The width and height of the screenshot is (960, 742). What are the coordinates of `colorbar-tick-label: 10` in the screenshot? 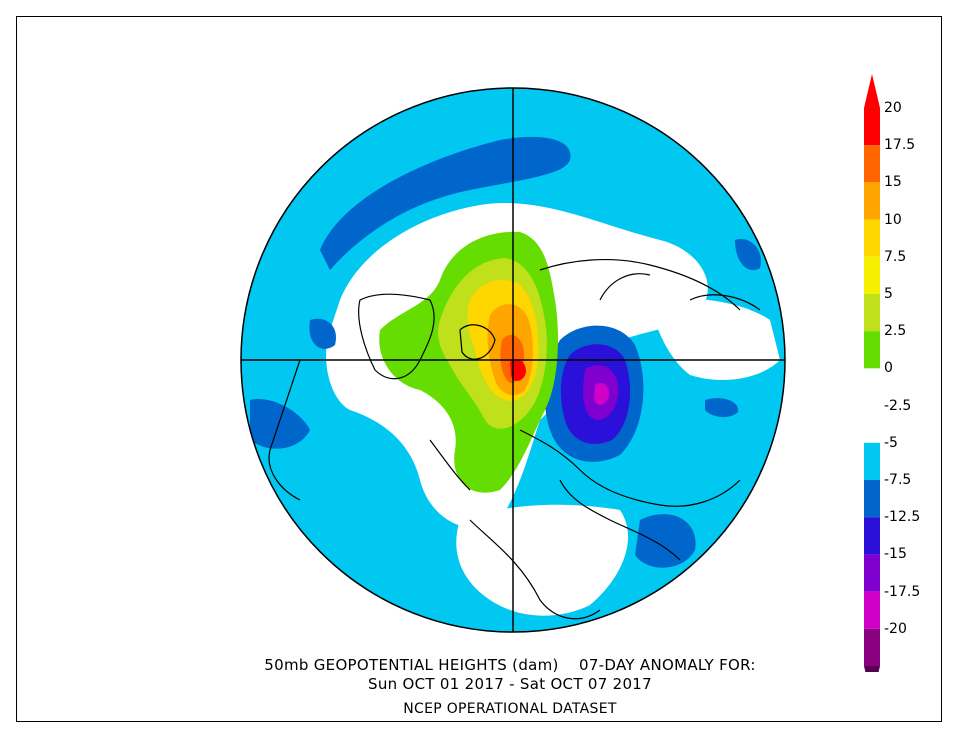 It's located at (893, 219).